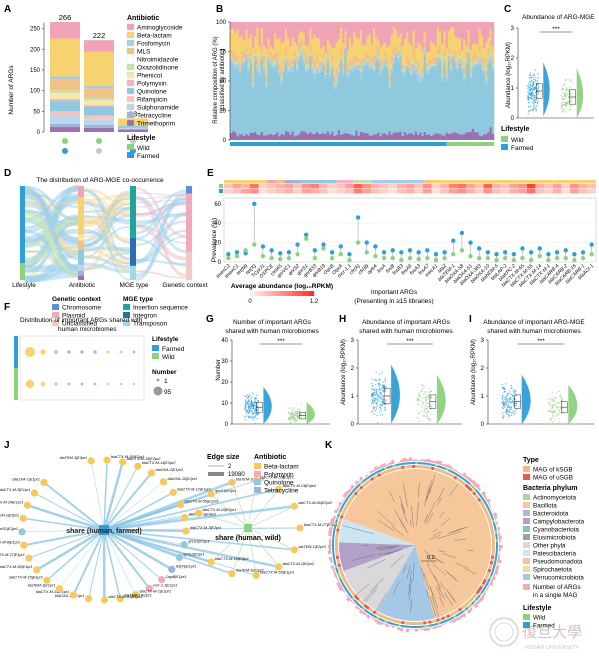 The height and width of the screenshot is (658, 599). Describe the element at coordinates (160, 308) in the screenshot. I see `mge-type-label: Insertion sequence` at that location.